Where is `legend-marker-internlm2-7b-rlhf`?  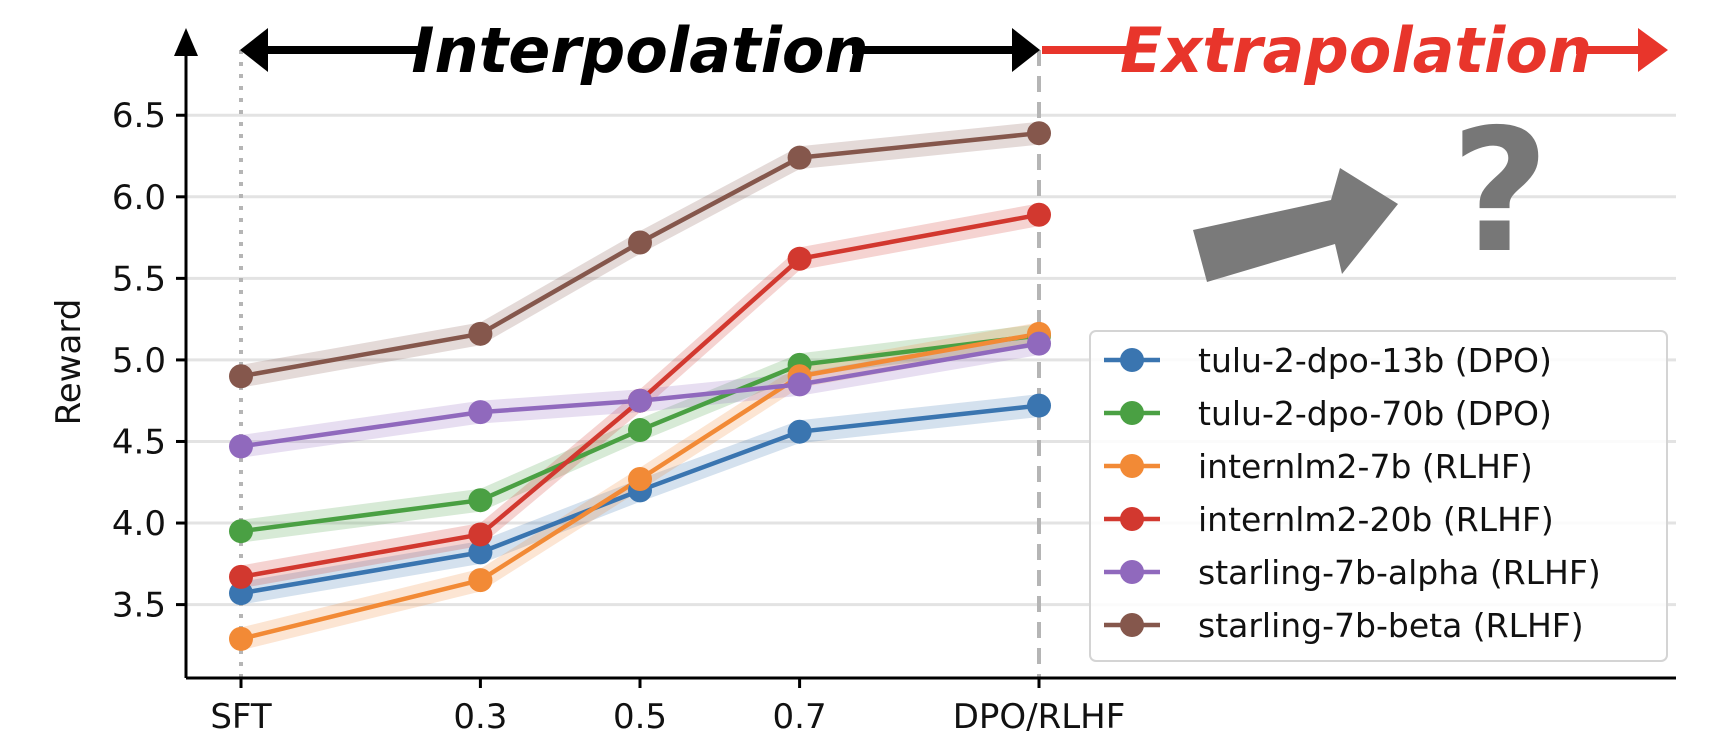 legend-marker-internlm2-7b-rlhf is located at coordinates (1132, 466).